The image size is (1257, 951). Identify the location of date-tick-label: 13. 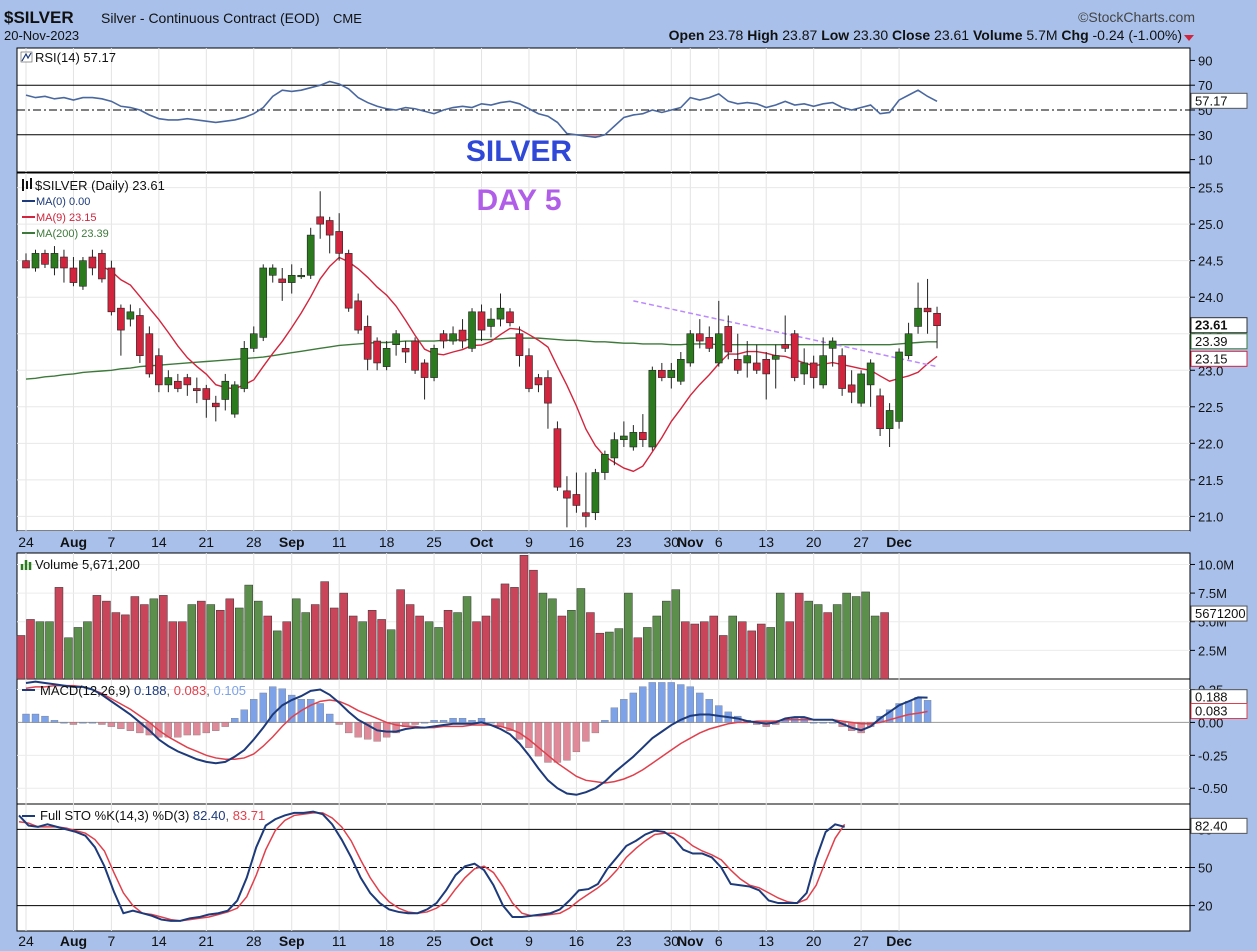
(766, 542).